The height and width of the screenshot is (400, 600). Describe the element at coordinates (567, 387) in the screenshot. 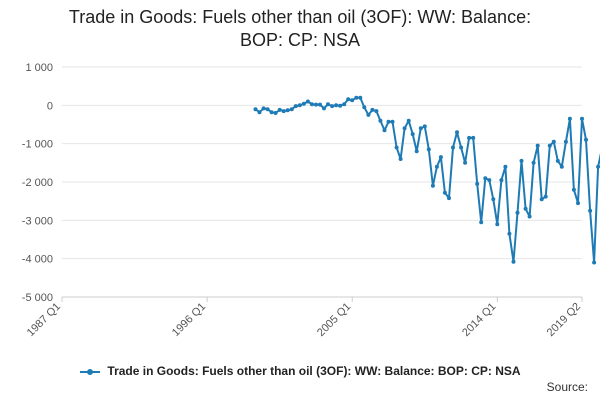

I see `source-label: Source:` at that location.